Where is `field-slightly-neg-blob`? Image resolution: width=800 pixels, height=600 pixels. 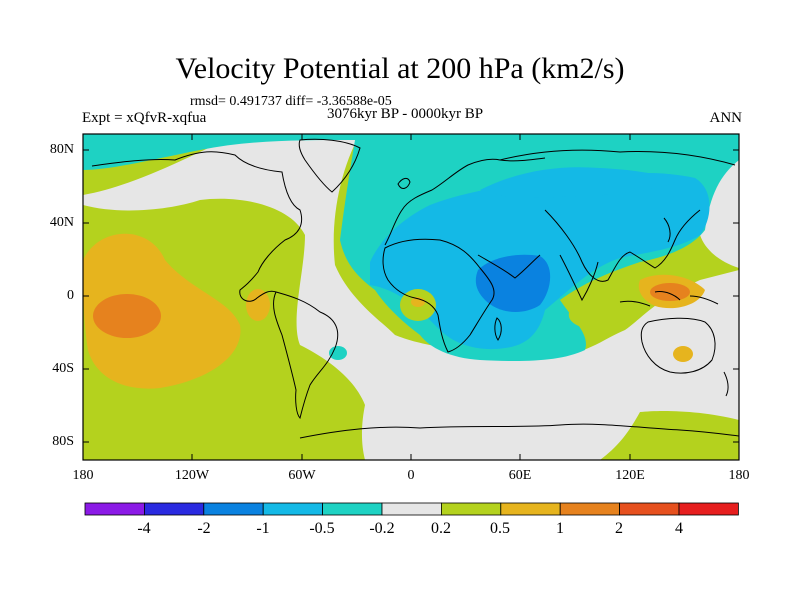 field-slightly-neg-blob is located at coordinates (338, 353).